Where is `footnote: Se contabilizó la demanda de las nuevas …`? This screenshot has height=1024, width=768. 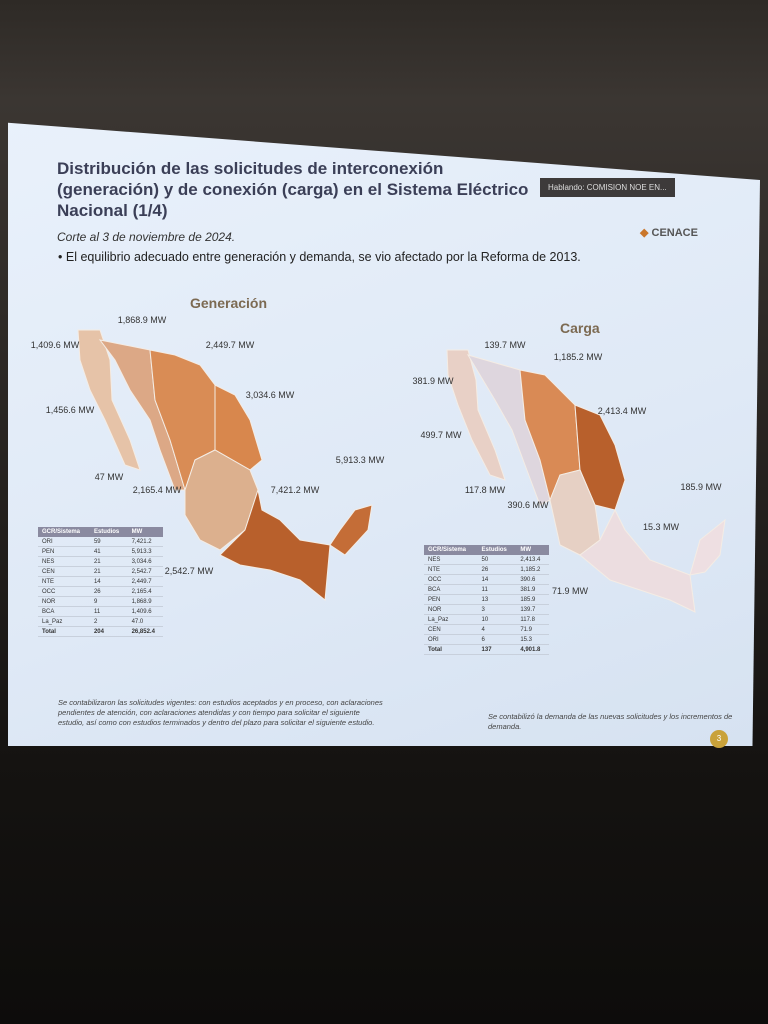
footnote: Se contabilizó la demanda de las nuevas … is located at coordinates (610, 721).